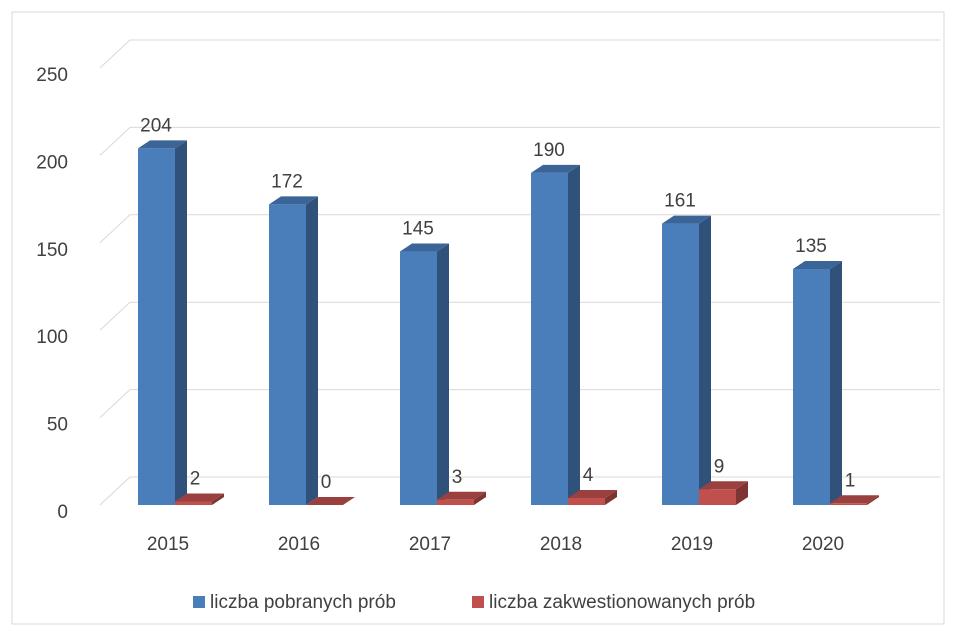 This screenshot has height=631, width=957. I want to click on data-label: 161, so click(680, 201).